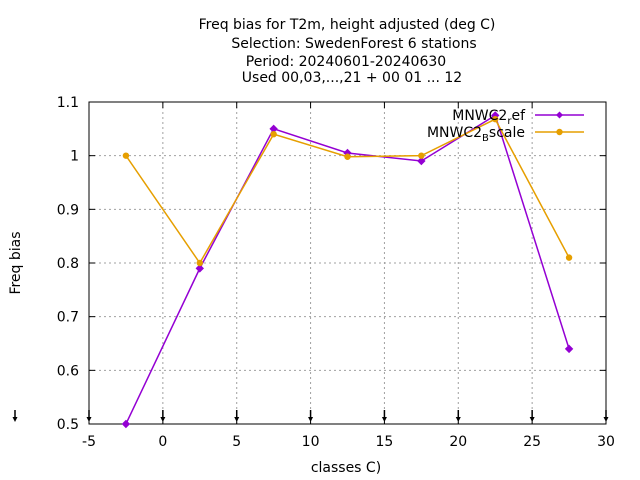 The image size is (640, 480). What do you see at coordinates (346, 62) in the screenshot?
I see `title-line-3: Period: 20240601-20240630` at bounding box center [346, 62].